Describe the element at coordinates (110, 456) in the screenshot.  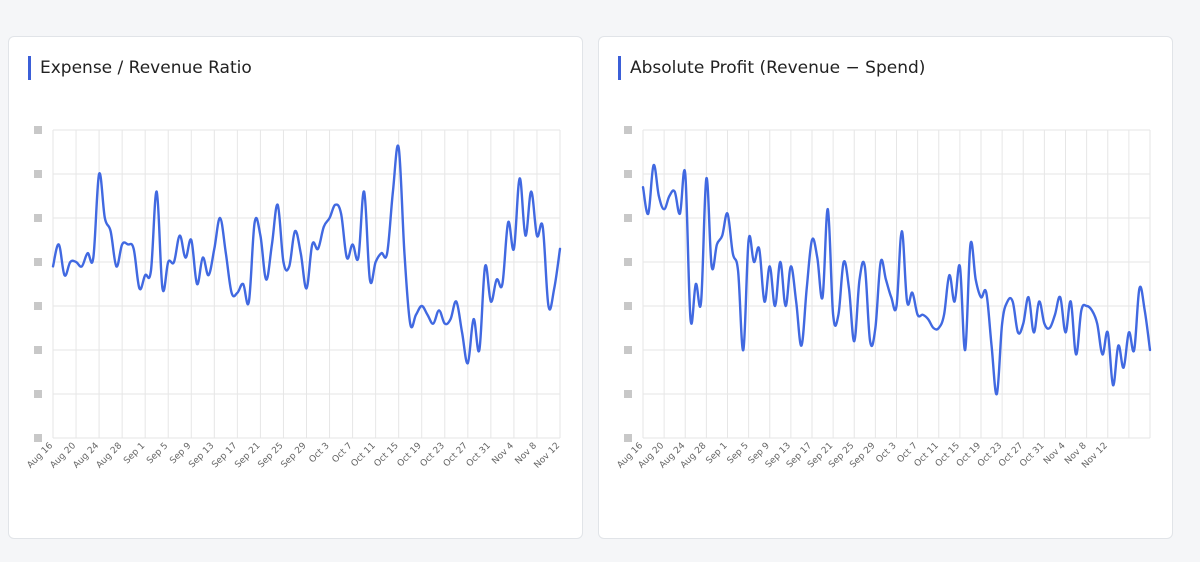
I see `x-tick-label: Aug 28` at that location.